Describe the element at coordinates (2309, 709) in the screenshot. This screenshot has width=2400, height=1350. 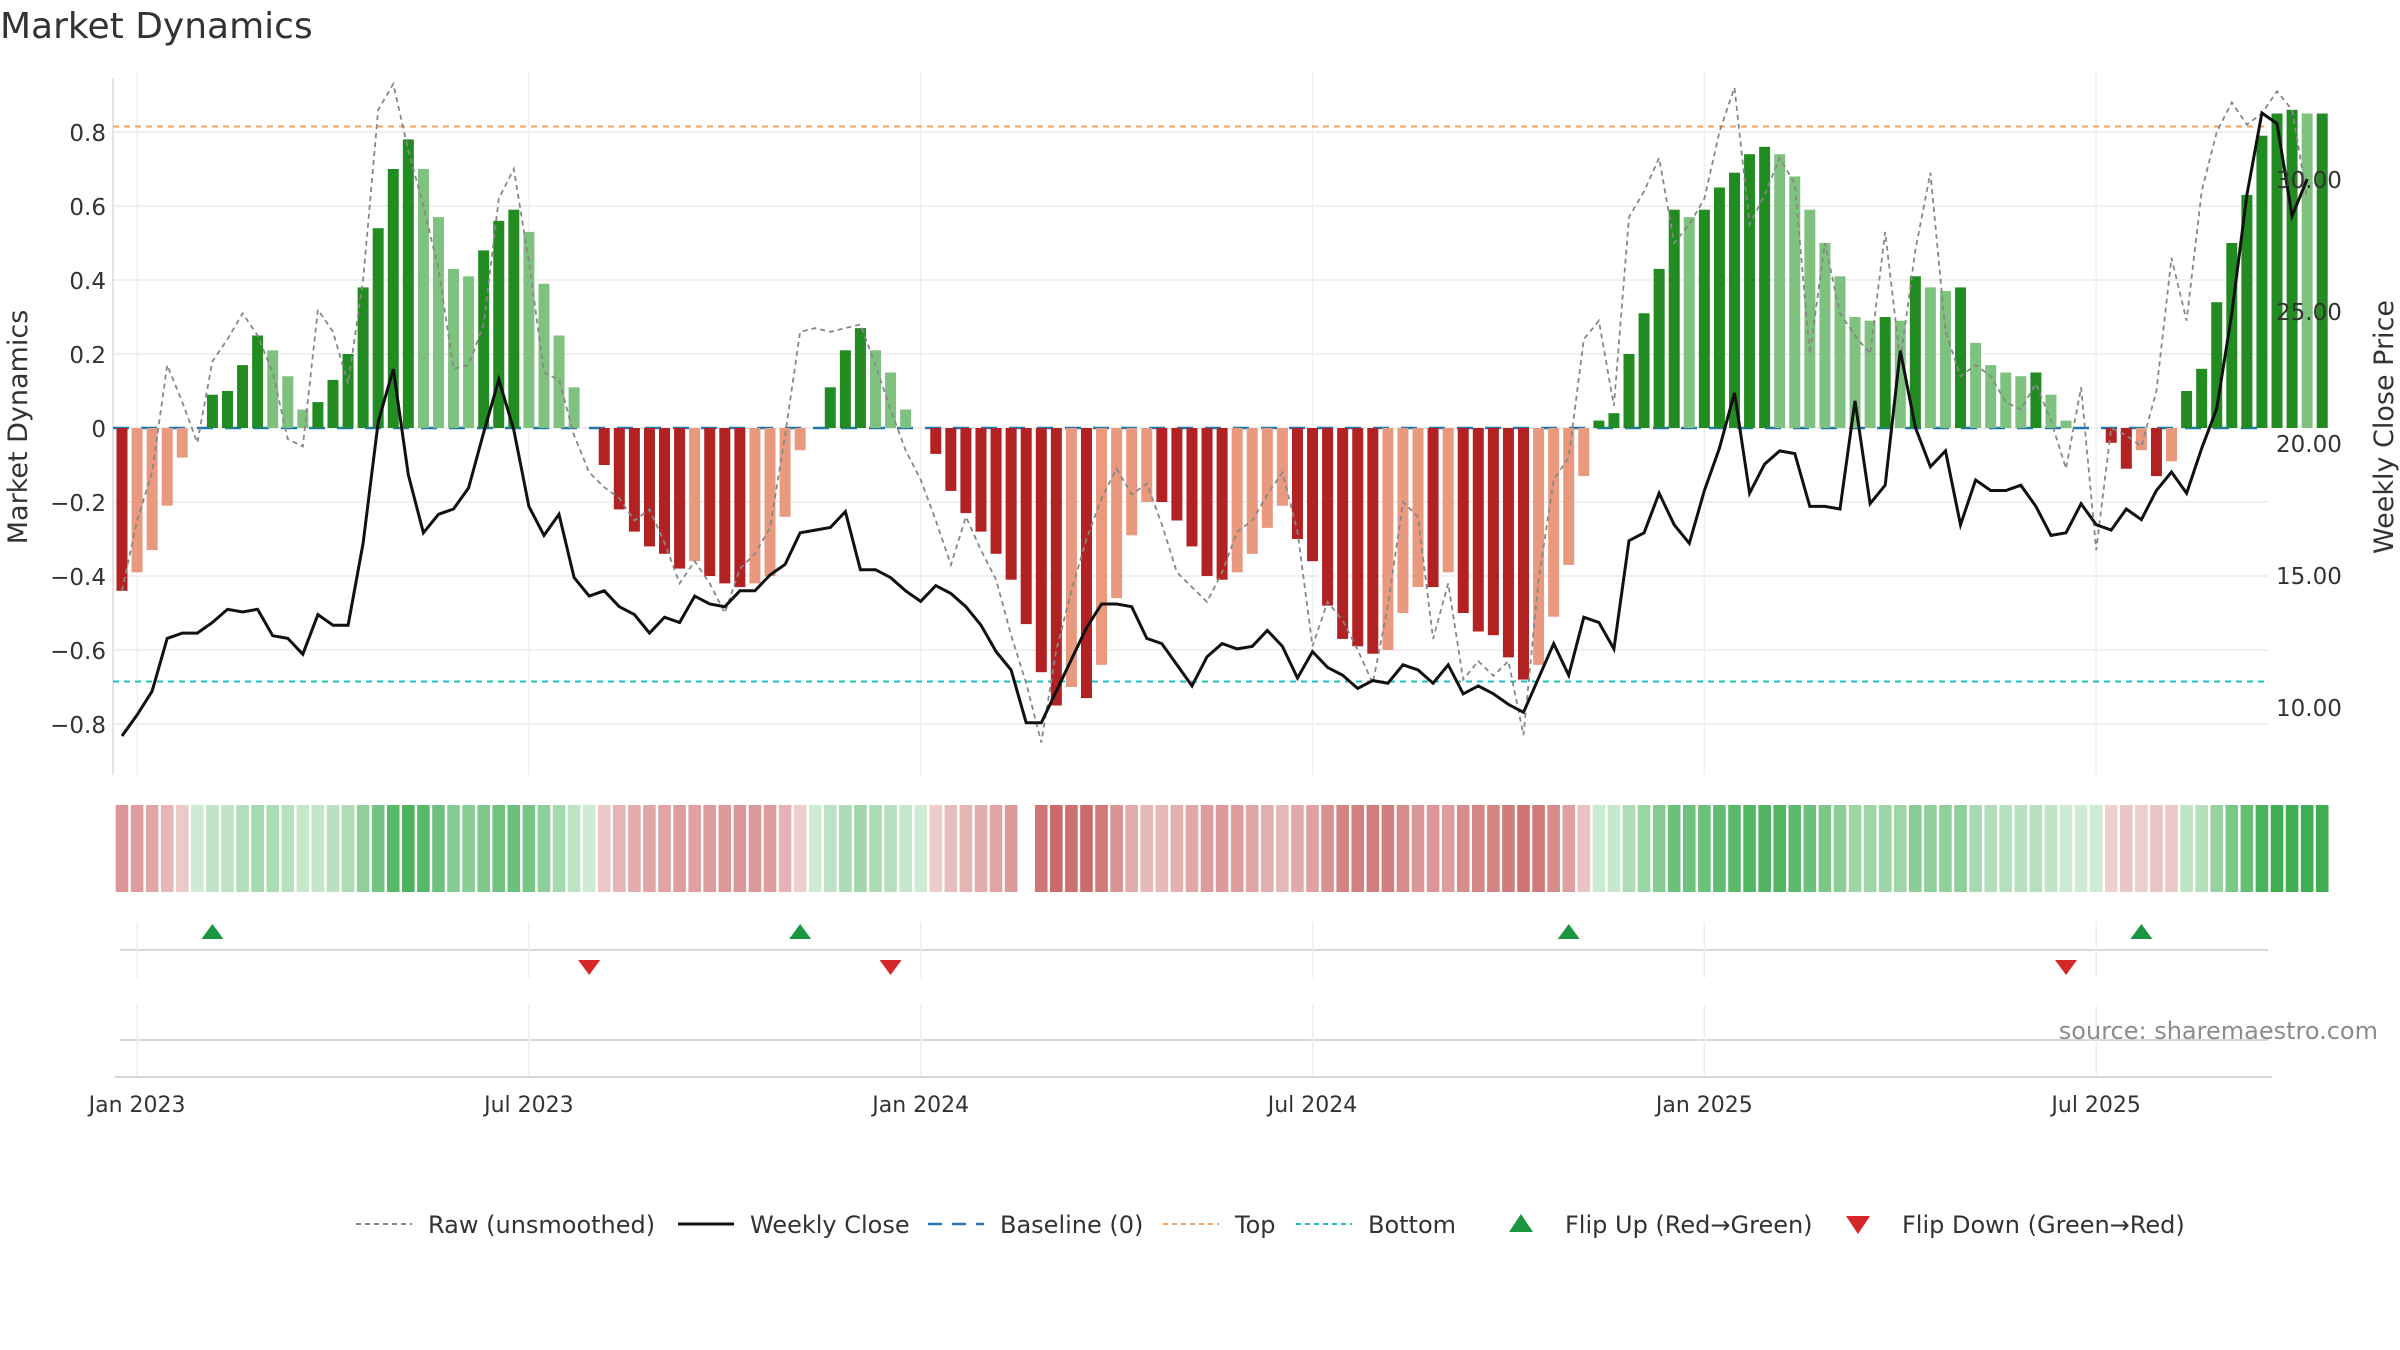
I see `y2-tick-label: 10.00` at that location.